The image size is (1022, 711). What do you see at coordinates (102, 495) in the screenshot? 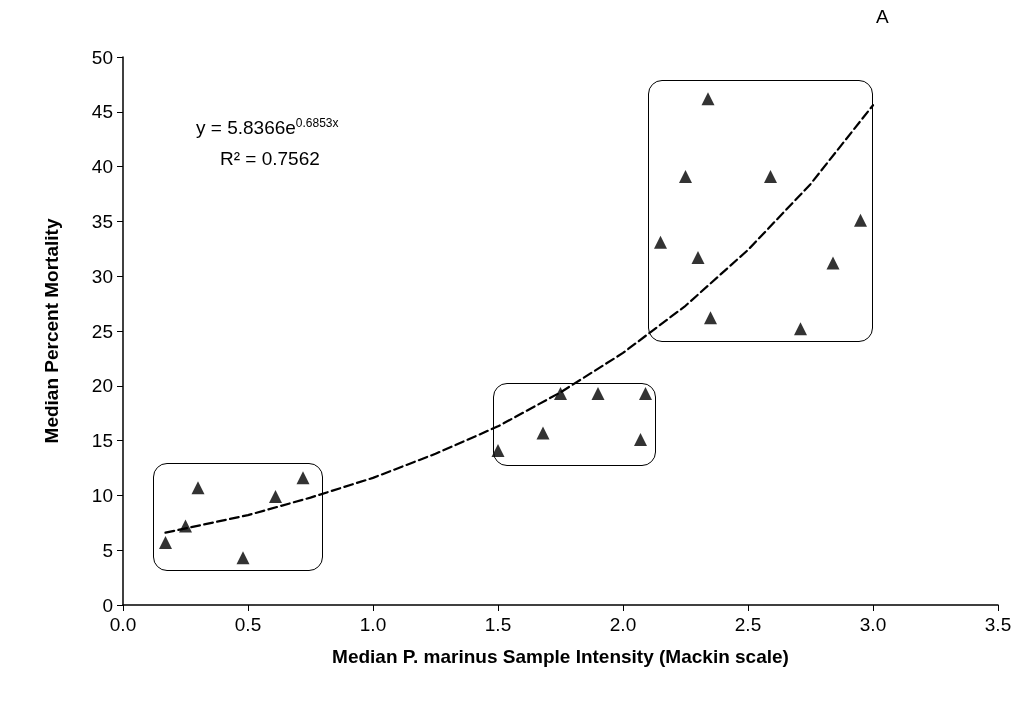
I see `y-tick-label: 10` at bounding box center [102, 495].